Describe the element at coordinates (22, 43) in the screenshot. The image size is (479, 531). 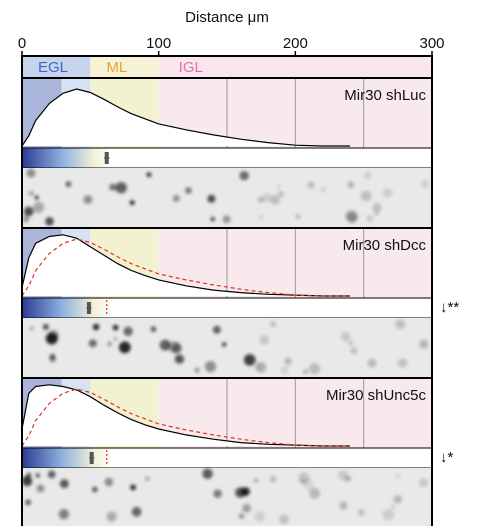
I see `x-tick-label: 0` at that location.